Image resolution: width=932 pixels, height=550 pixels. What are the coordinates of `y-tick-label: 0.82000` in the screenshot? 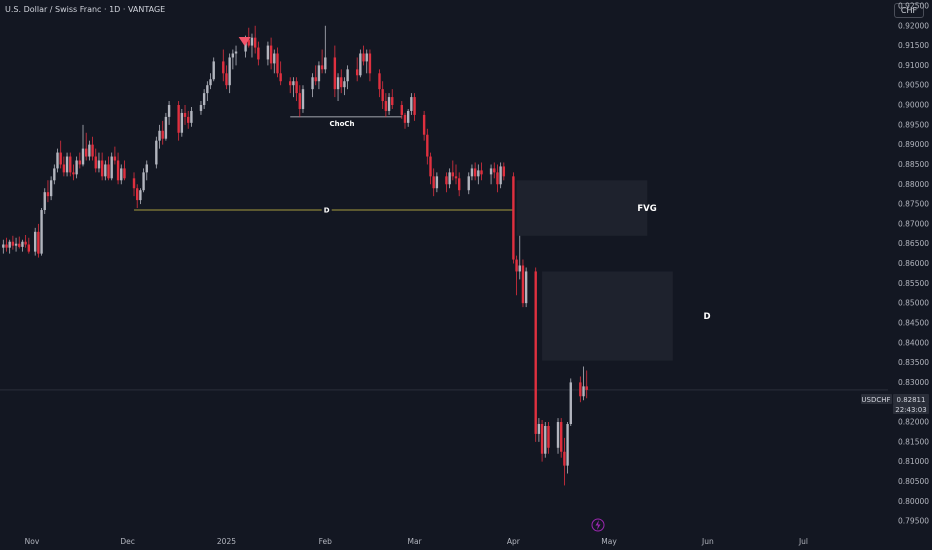 It's located at (913, 422).